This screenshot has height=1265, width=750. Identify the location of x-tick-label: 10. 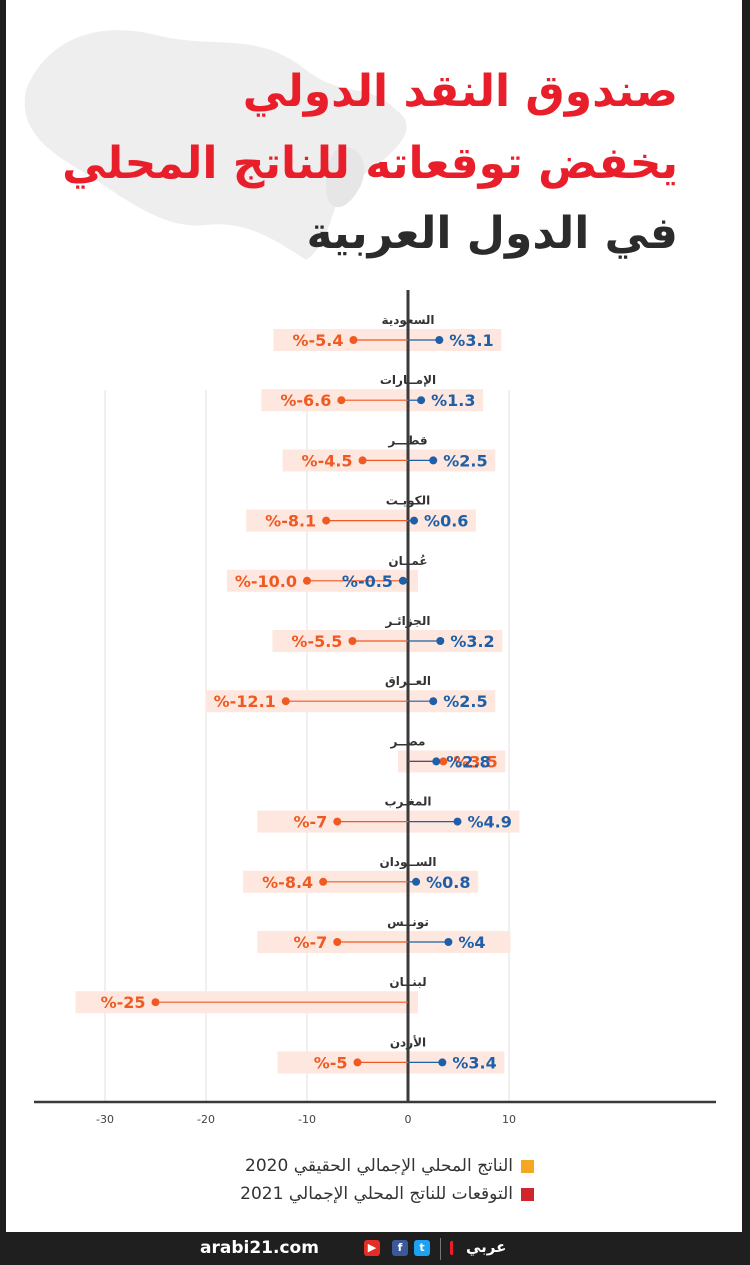
(509, 1119).